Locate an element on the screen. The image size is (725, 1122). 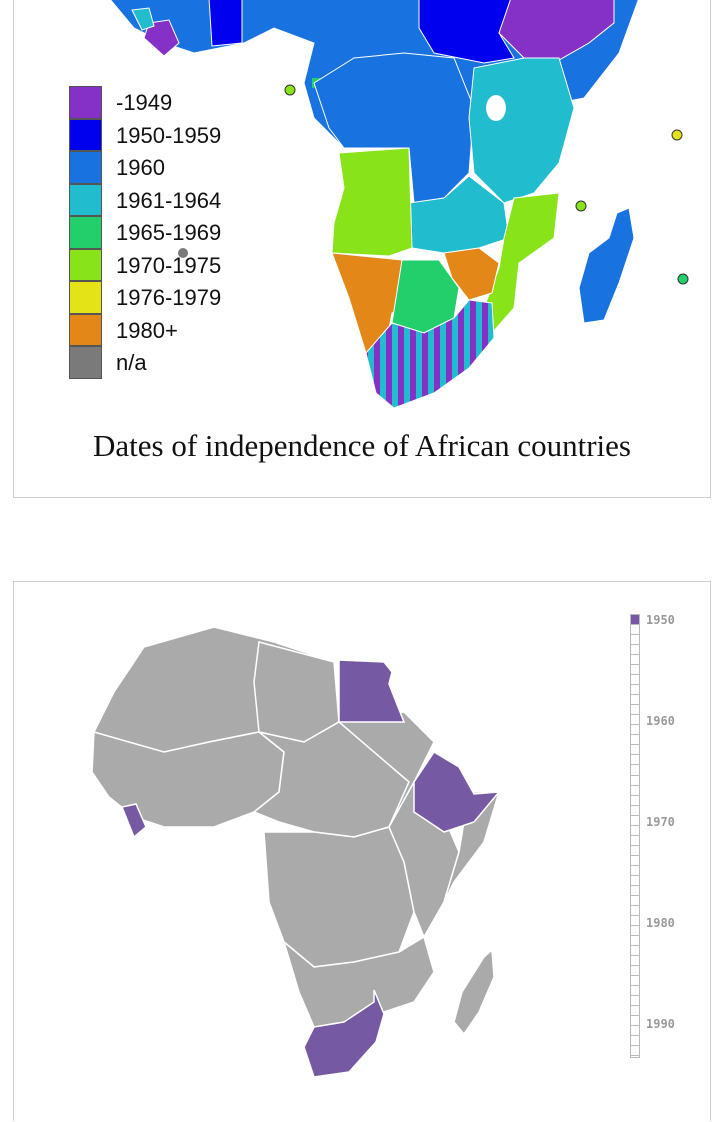
region-mozambique is located at coordinates (521, 263).